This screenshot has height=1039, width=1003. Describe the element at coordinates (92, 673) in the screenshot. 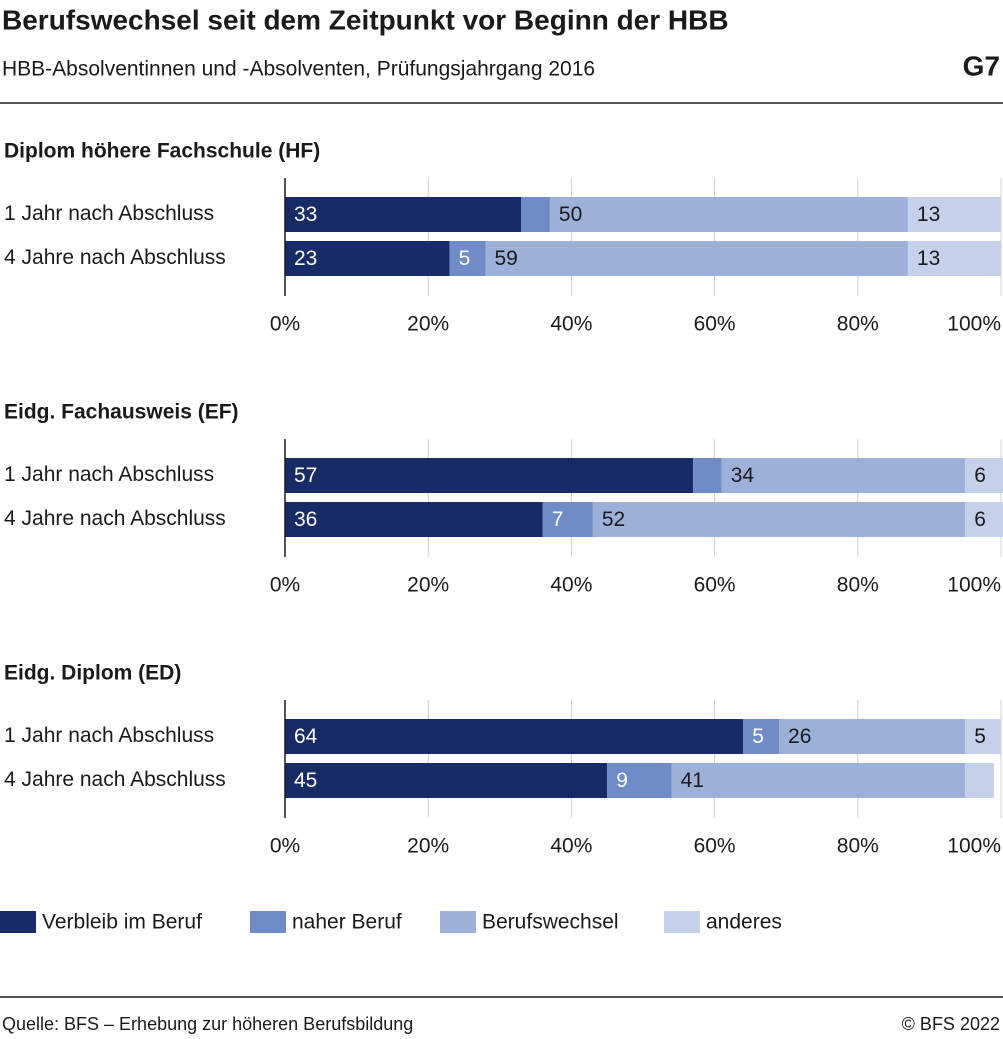

I see `panel-title: Eidg. Diplom (ED)` at that location.